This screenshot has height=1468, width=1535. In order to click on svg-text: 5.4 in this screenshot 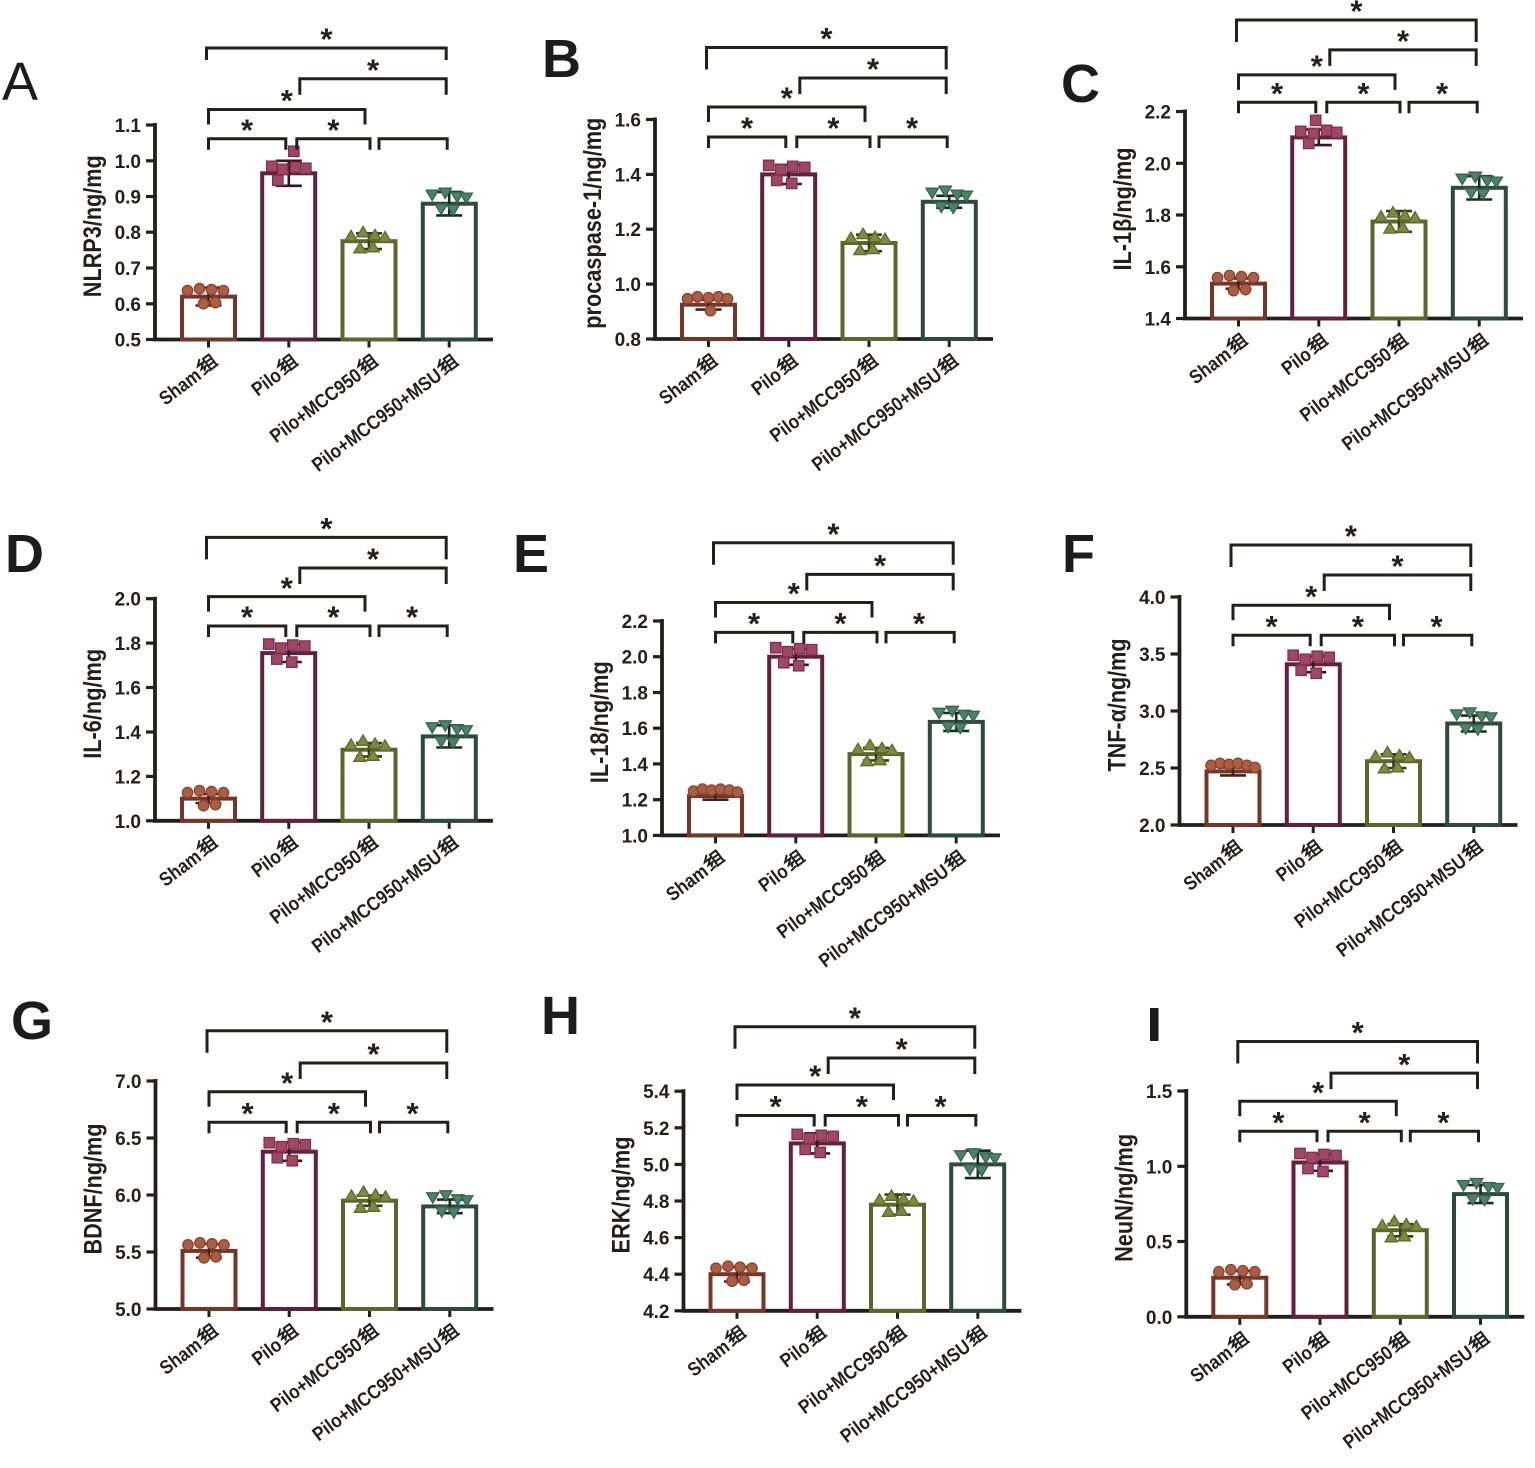, I will do `click(656, 1092)`.